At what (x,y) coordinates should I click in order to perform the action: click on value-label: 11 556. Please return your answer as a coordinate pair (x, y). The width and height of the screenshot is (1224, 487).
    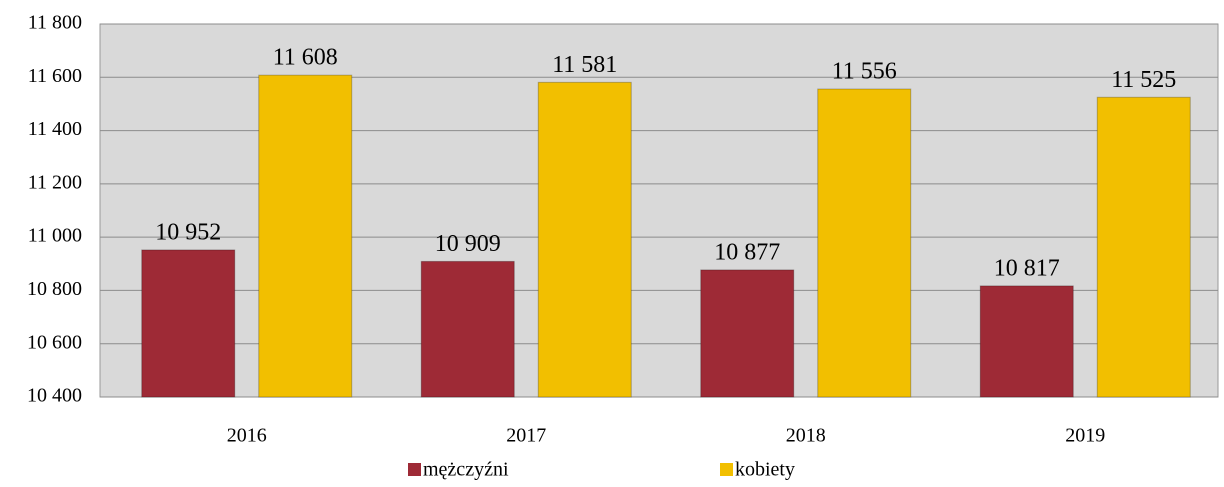
    Looking at the image, I should click on (864, 72).